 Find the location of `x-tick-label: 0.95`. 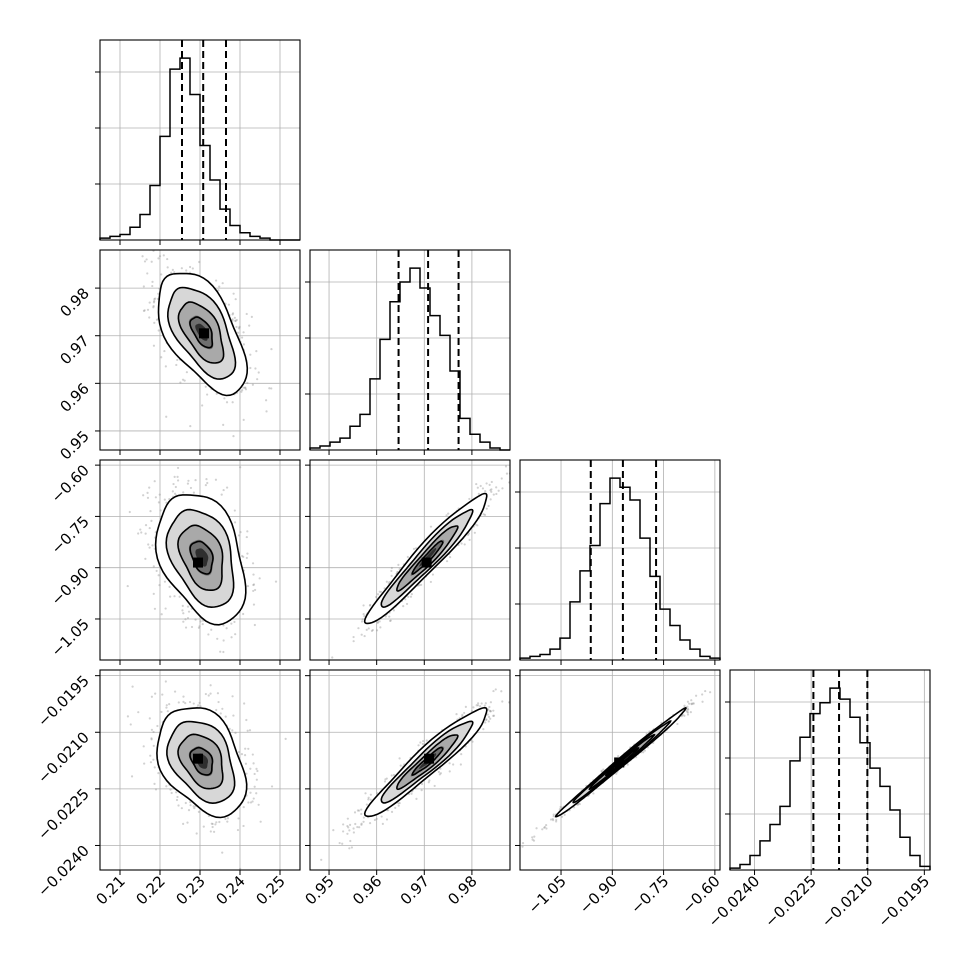

x-tick-label: 0.95 is located at coordinates (320, 890).